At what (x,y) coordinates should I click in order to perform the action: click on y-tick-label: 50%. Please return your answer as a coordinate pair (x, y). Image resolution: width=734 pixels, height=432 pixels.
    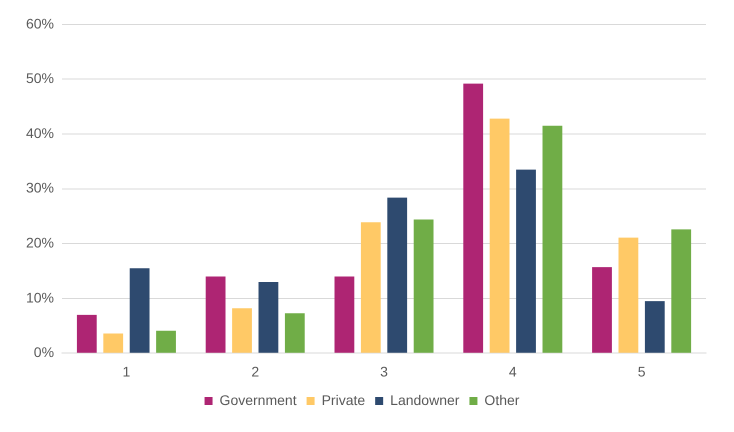
    Looking at the image, I should click on (40, 78).